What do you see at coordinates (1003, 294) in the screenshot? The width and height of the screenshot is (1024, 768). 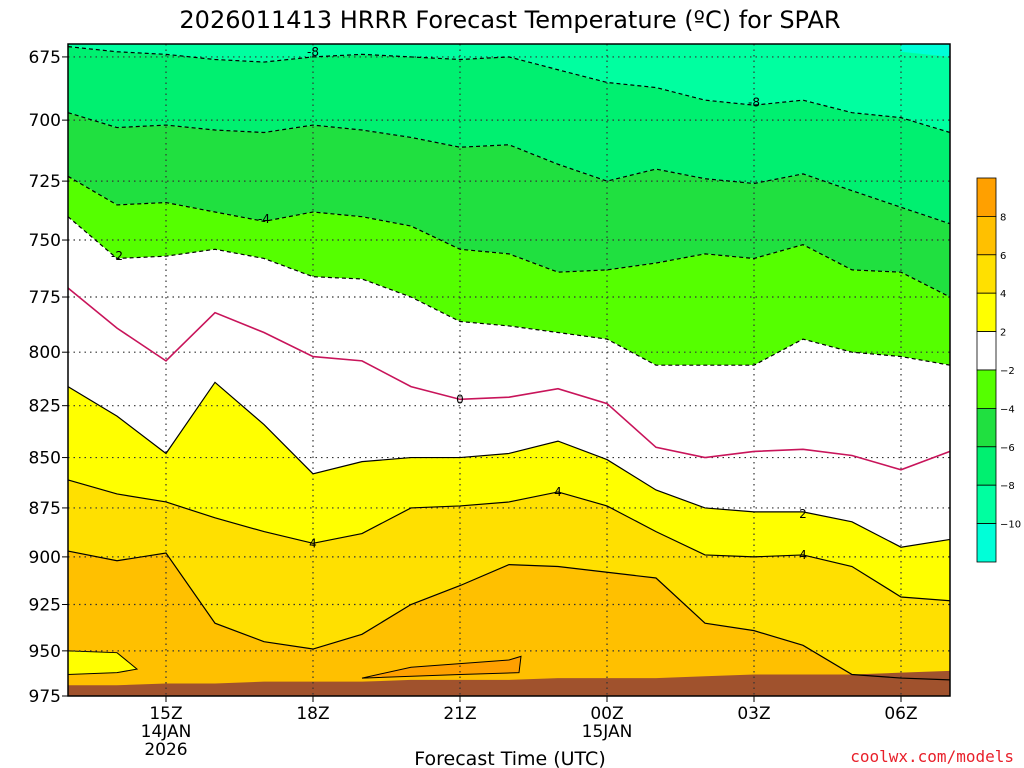 I see `colorbar-tick-label: 4` at bounding box center [1003, 294].